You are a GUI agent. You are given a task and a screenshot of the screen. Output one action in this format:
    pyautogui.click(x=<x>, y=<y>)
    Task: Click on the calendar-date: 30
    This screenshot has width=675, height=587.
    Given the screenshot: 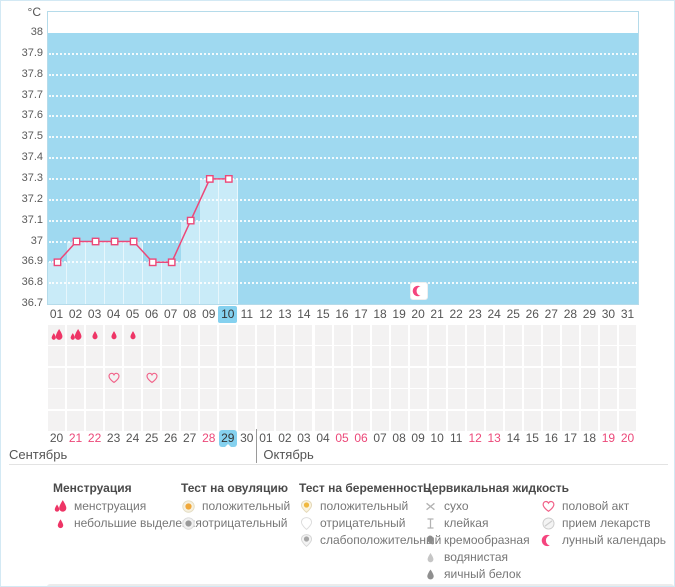 What is the action you would take?
    pyautogui.click(x=247, y=438)
    